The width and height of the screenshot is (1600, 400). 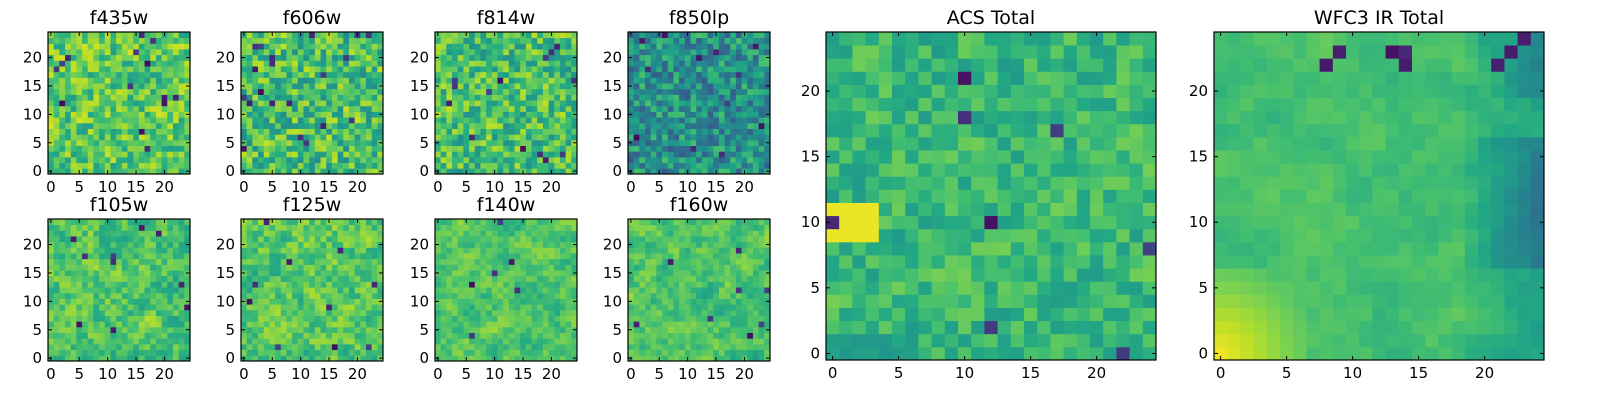 What do you see at coordinates (230, 171) in the screenshot?
I see `y-tick-label: 0` at bounding box center [230, 171].